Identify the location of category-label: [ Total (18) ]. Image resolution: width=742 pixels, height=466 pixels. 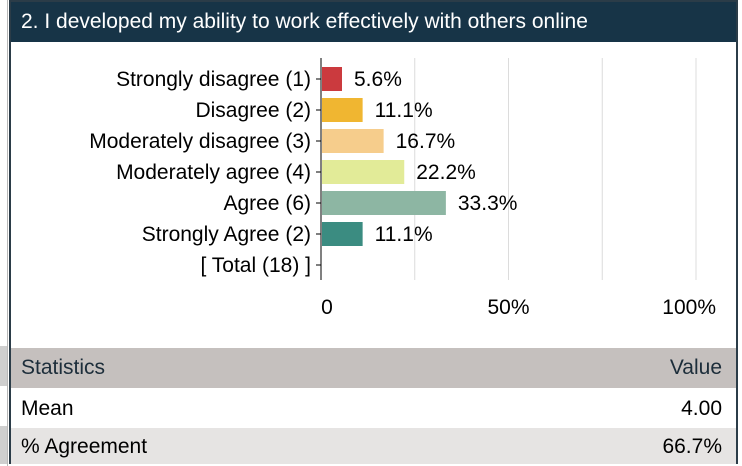
(256, 265).